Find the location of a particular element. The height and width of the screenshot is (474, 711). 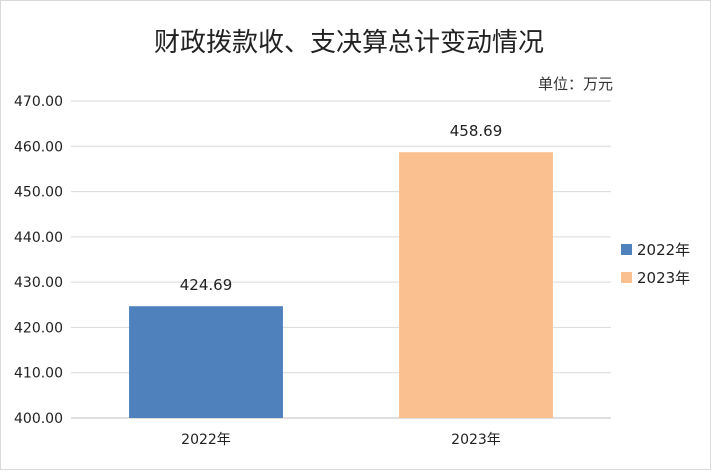

unit-label: 单位：万元 is located at coordinates (575, 84).